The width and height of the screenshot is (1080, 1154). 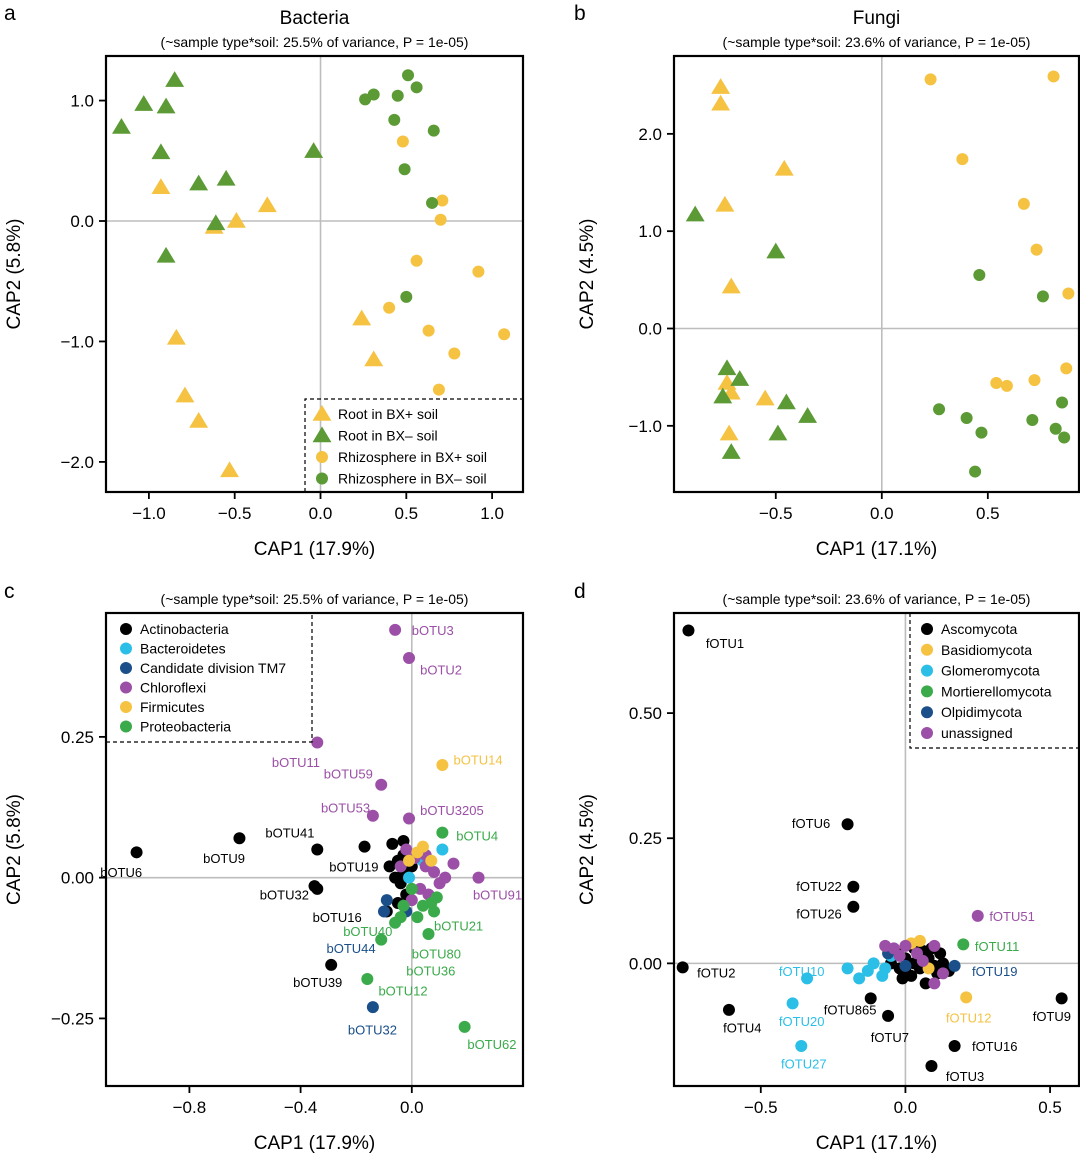 What do you see at coordinates (296, 762) in the screenshot?
I see `data-label: bOTU11` at bounding box center [296, 762].